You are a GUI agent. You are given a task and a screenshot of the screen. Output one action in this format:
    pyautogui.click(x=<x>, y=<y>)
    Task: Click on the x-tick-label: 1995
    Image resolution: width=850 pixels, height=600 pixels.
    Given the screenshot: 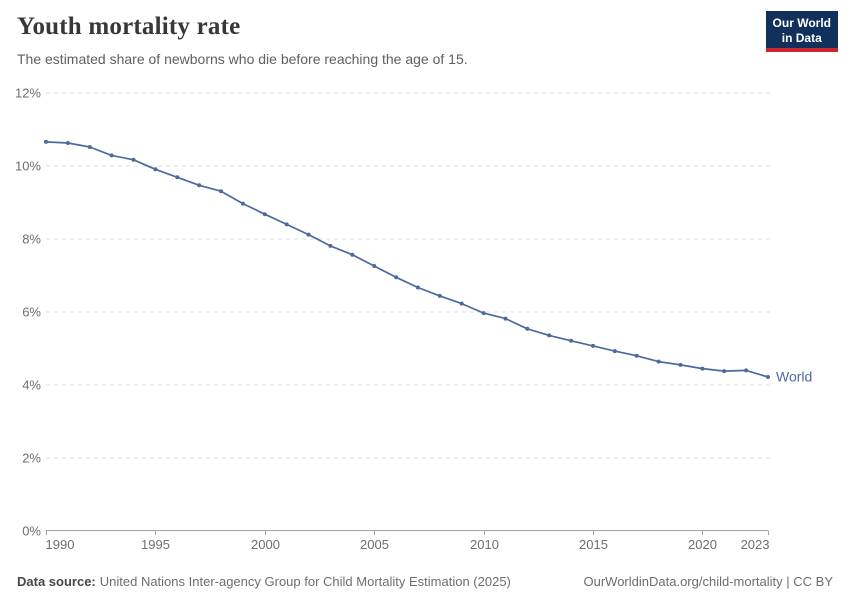 What is the action you would take?
    pyautogui.click(x=155, y=544)
    